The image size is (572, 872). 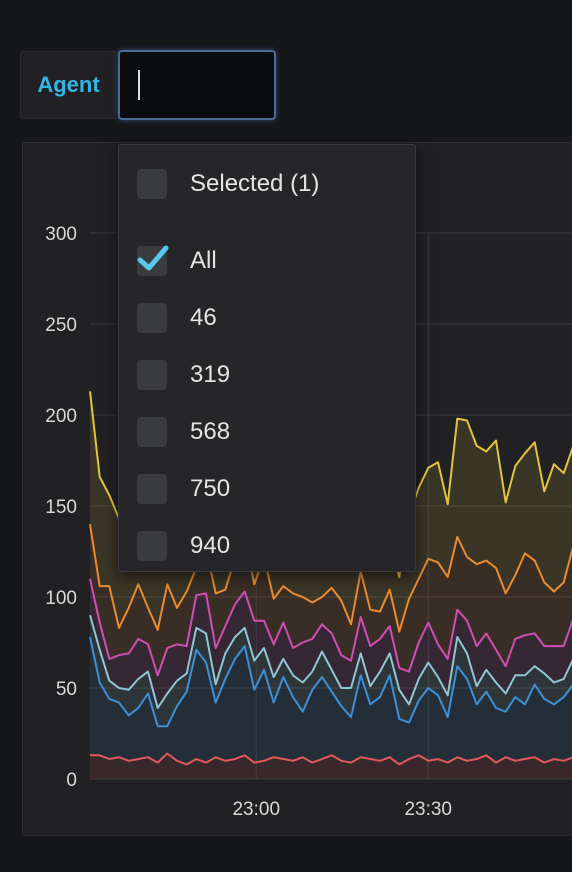 I want to click on option-label: All, so click(x=203, y=260).